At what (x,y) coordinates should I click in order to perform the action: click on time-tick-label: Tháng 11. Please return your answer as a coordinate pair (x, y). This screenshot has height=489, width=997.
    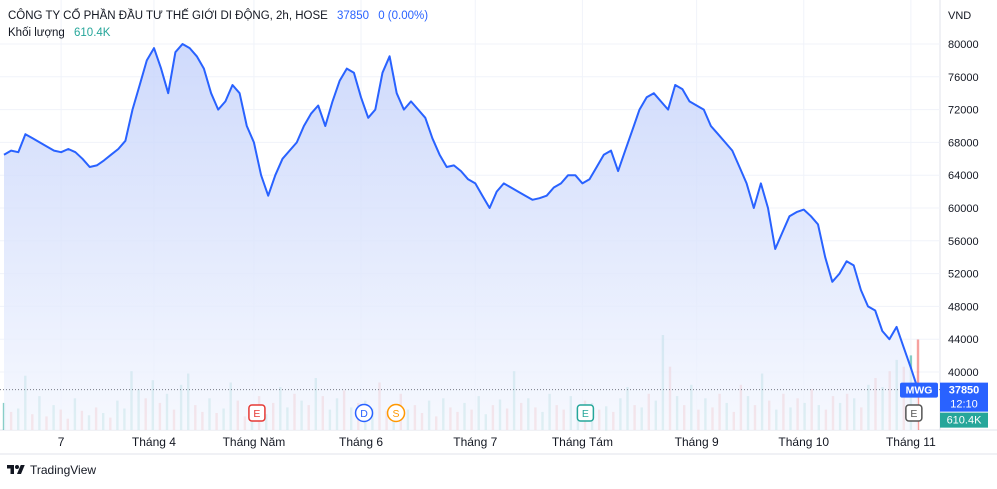
    Looking at the image, I should click on (911, 442).